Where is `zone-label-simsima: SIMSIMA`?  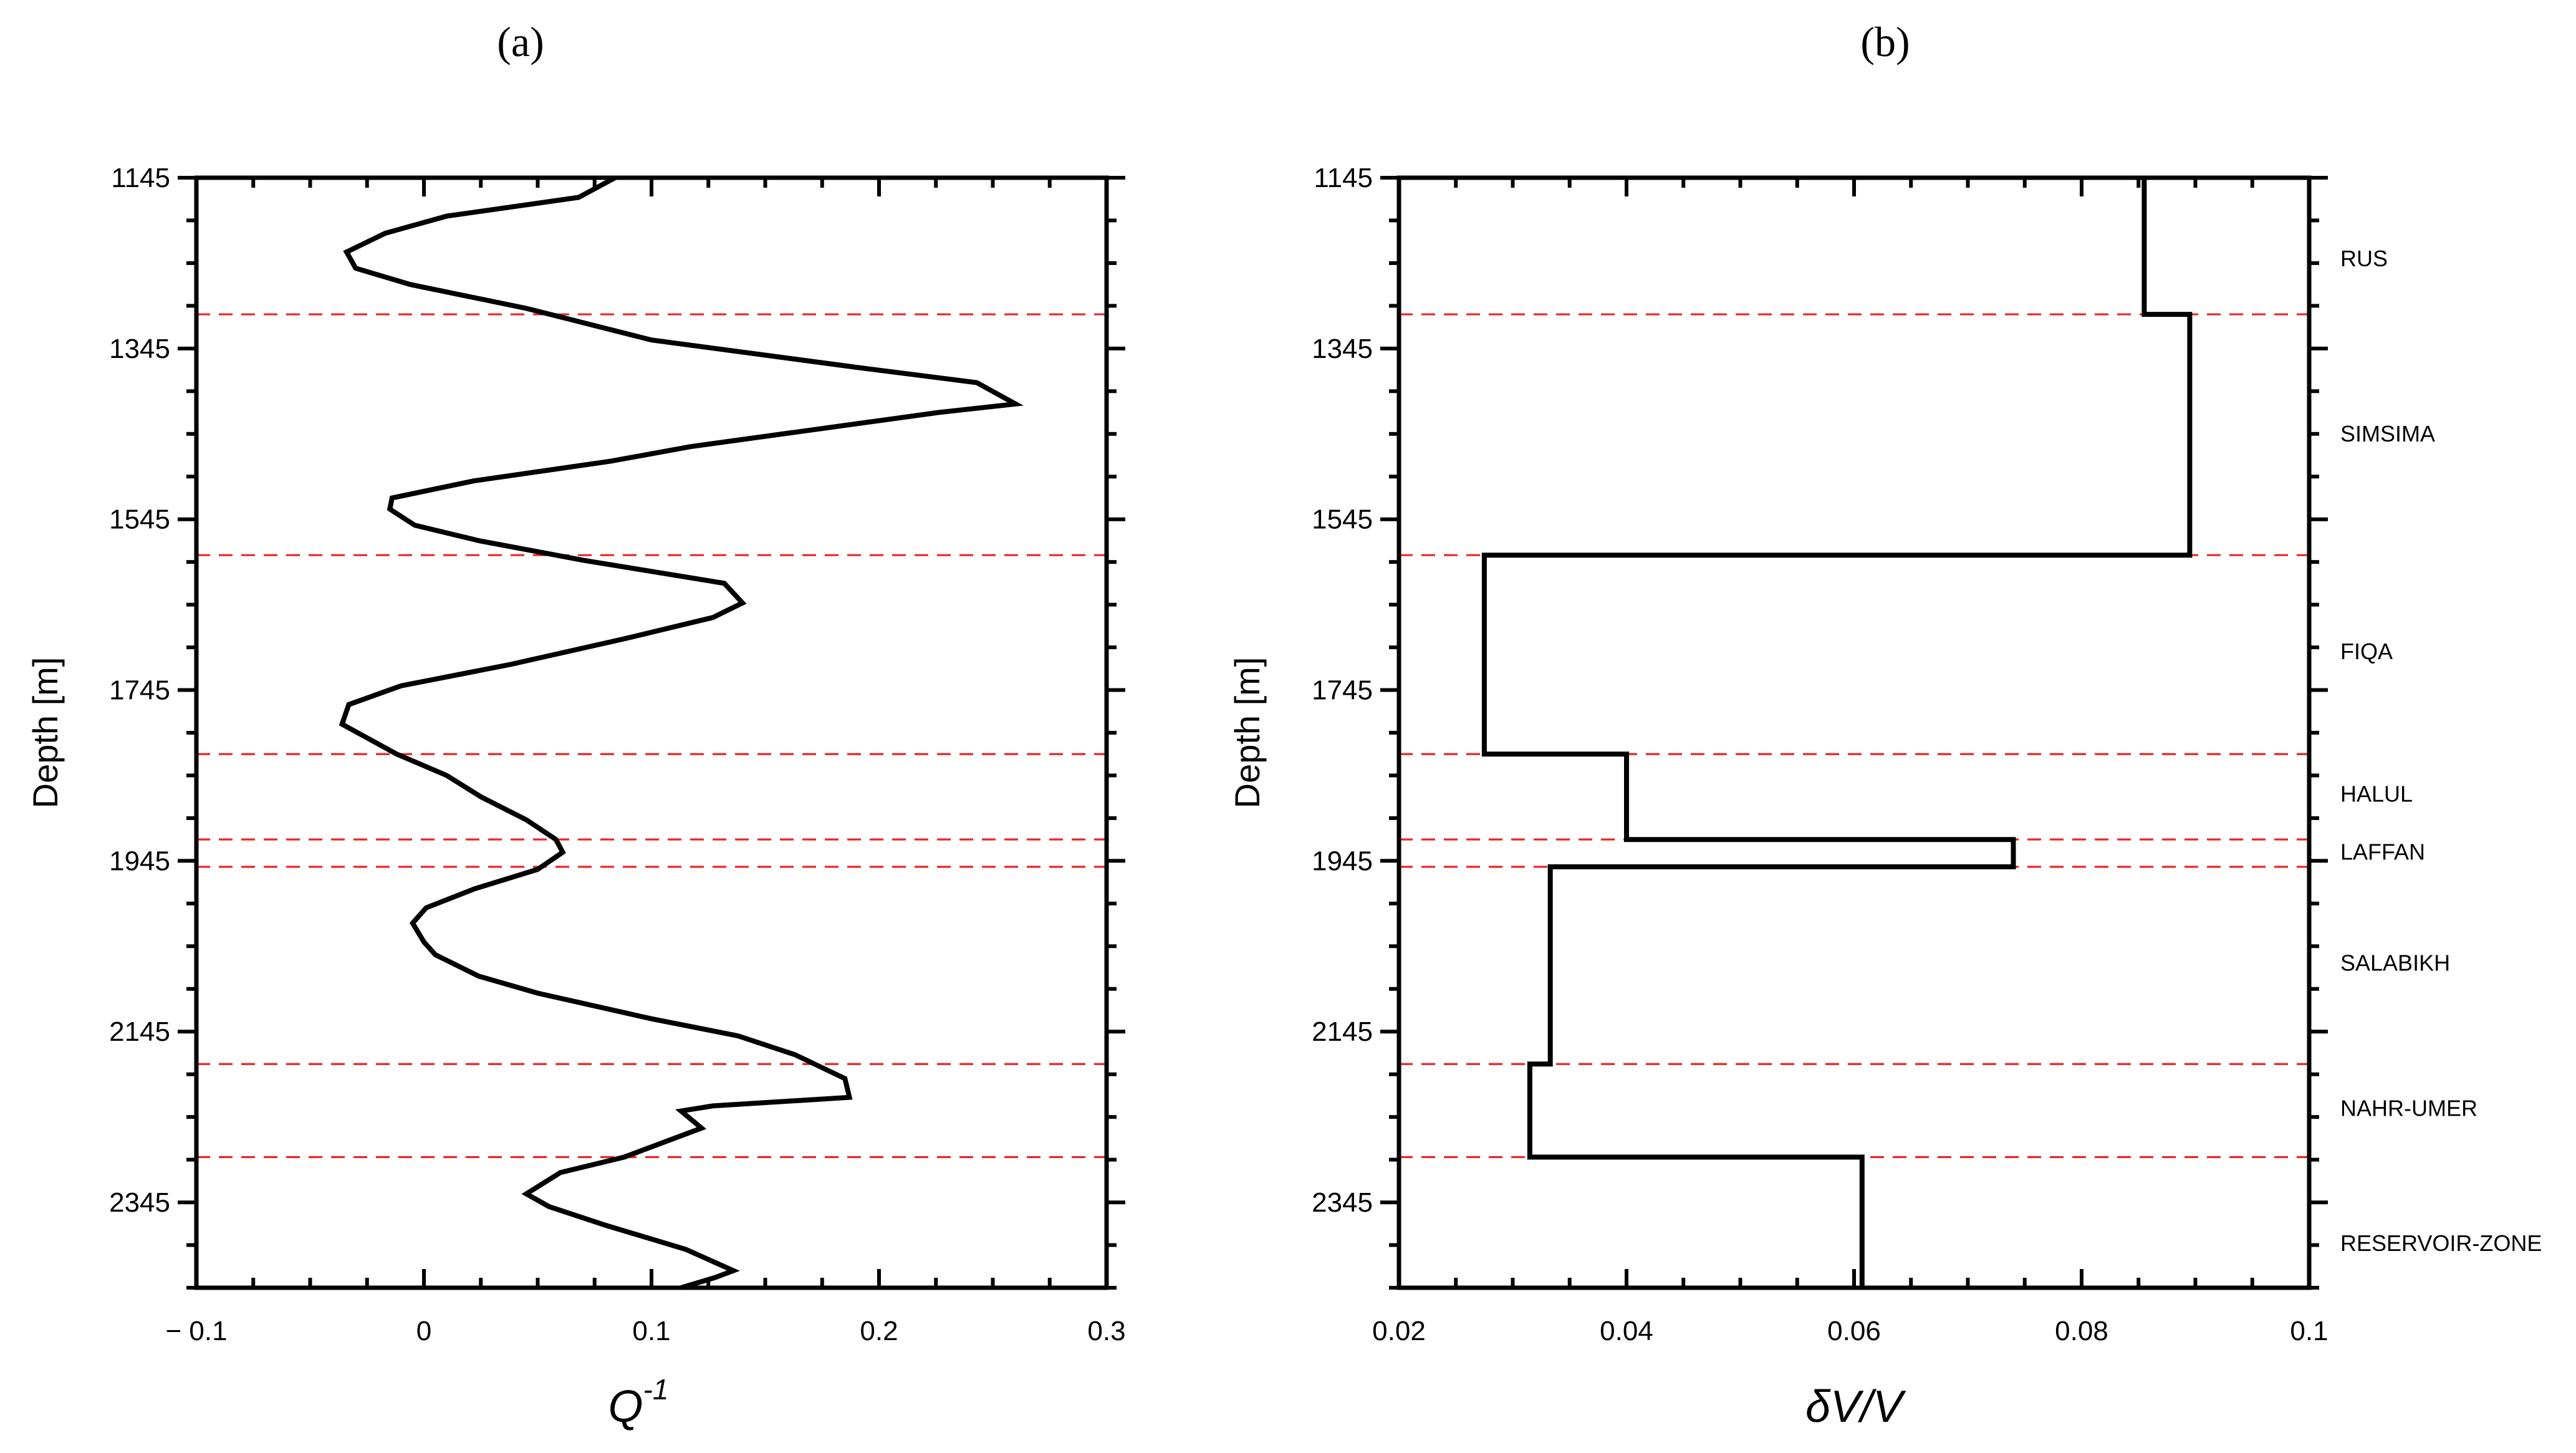 zone-label-simsima: SIMSIMA is located at coordinates (2387, 434).